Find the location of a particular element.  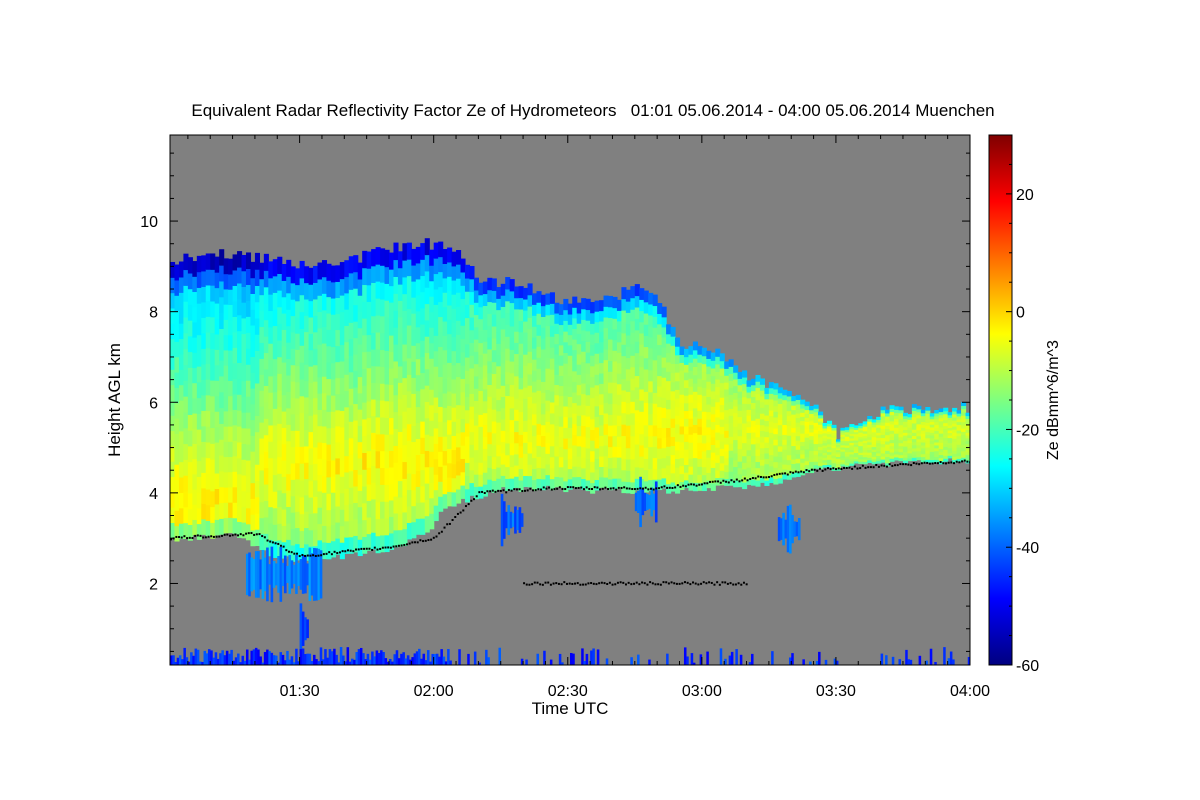

lower-echo-cell is located at coordinates (276, 574).